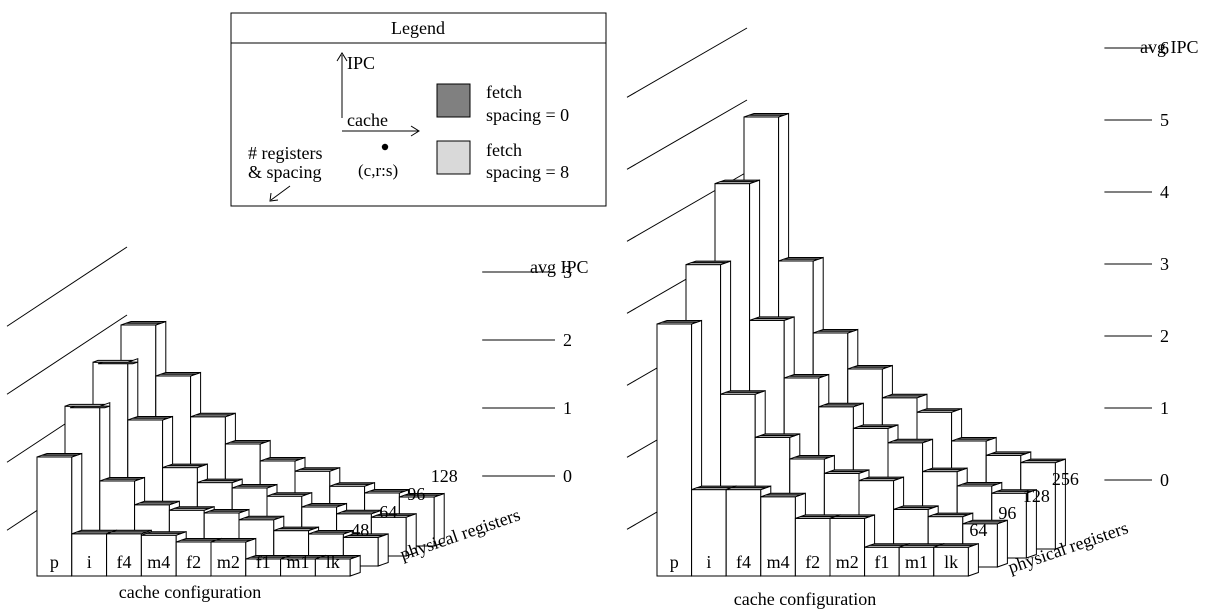  I want to click on legend-item-1-line1: fetch, so click(504, 150).